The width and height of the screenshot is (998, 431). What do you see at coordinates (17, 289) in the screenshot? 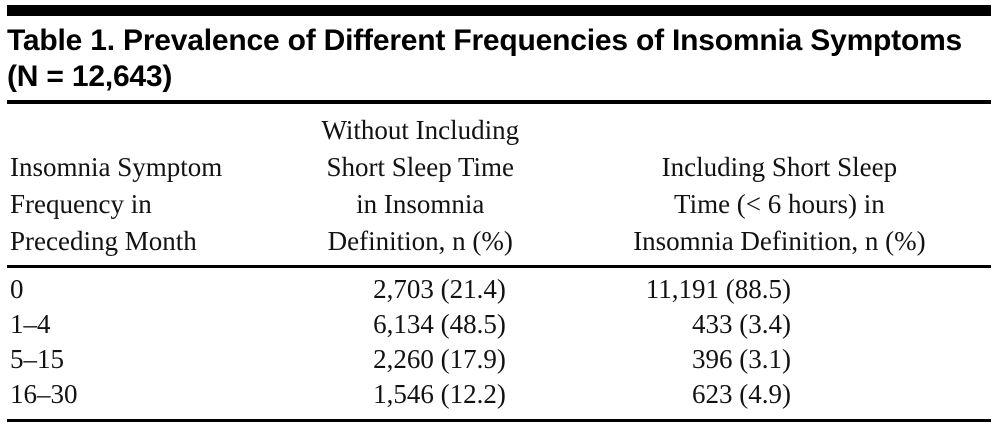
I see `cell-frequency: 0` at bounding box center [17, 289].